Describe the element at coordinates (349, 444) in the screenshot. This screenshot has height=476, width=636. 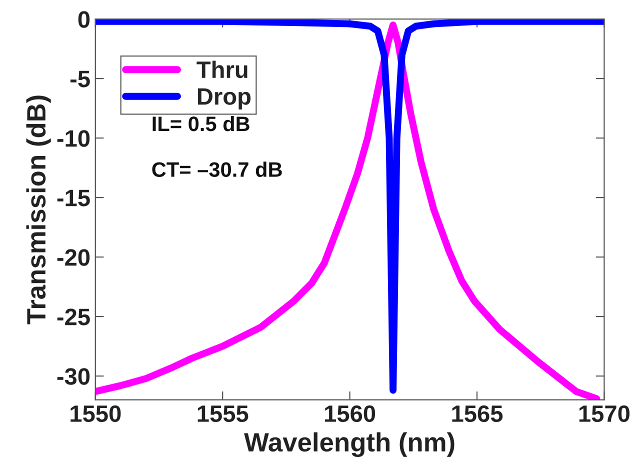
I see `x-axis-title: Wavelength (nm)` at that location.